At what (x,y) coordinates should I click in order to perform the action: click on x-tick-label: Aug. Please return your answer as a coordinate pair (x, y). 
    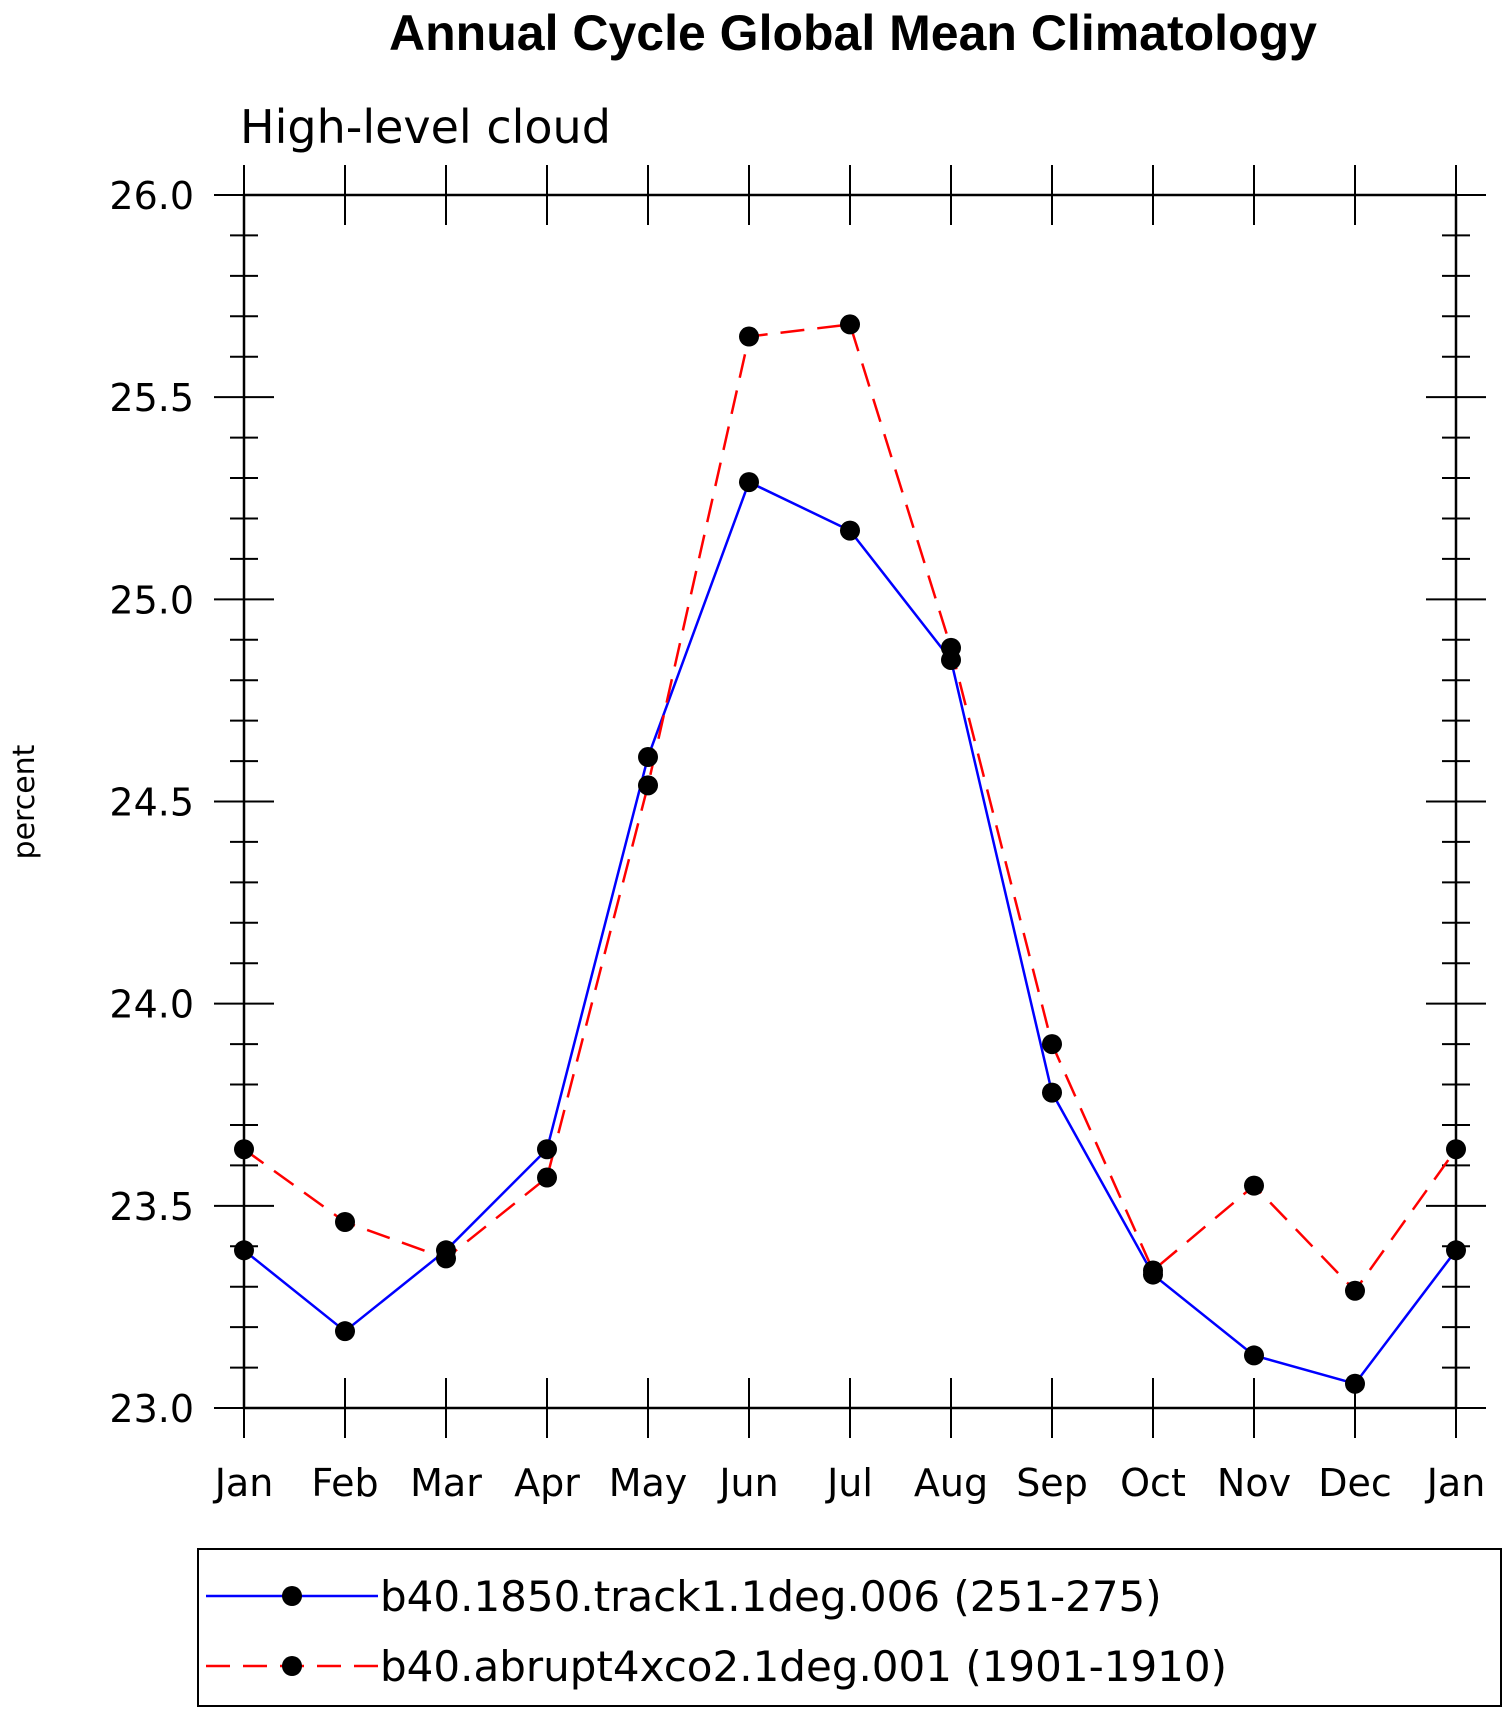
    Looking at the image, I should click on (951, 1483).